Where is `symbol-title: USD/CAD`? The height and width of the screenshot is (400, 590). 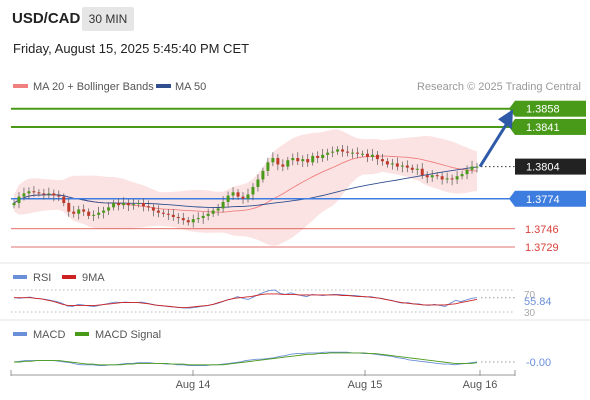 symbol-title: USD/CAD is located at coordinates (46, 18).